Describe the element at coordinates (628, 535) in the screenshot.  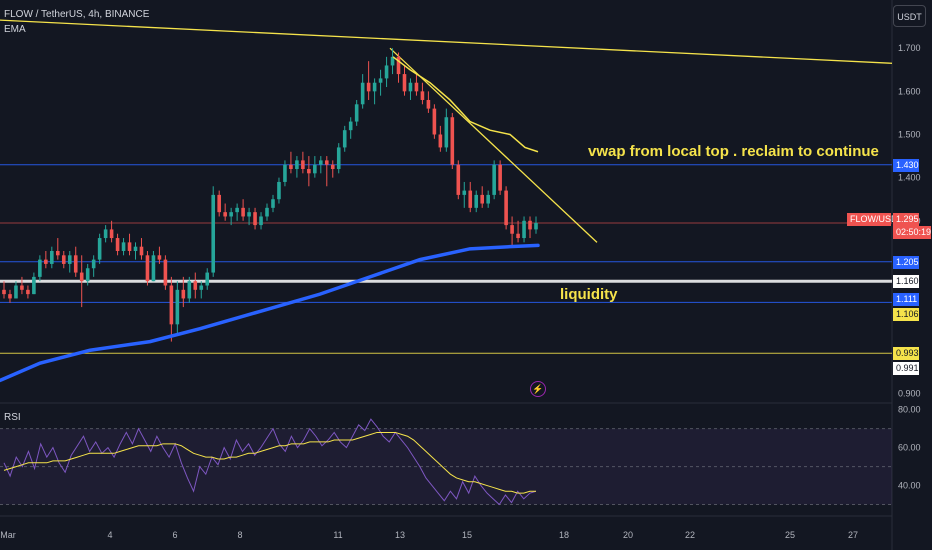
I see `time-tick-label: 20` at that location.